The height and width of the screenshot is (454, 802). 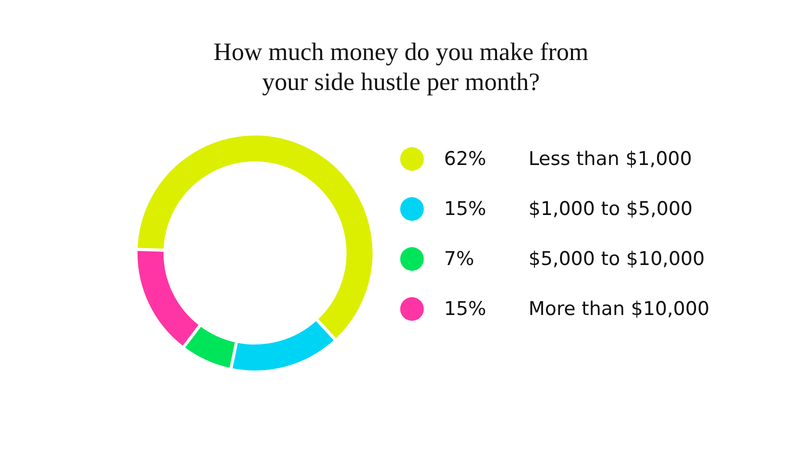 What do you see at coordinates (568, 209) in the screenshot?
I see `legend-label: 15% $1,000 to $5,000` at bounding box center [568, 209].